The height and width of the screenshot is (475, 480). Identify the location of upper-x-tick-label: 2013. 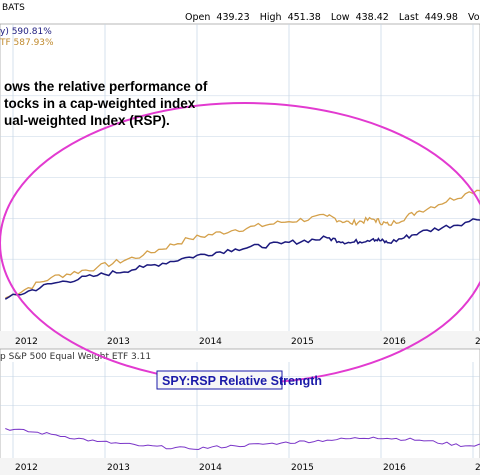
(118, 342).